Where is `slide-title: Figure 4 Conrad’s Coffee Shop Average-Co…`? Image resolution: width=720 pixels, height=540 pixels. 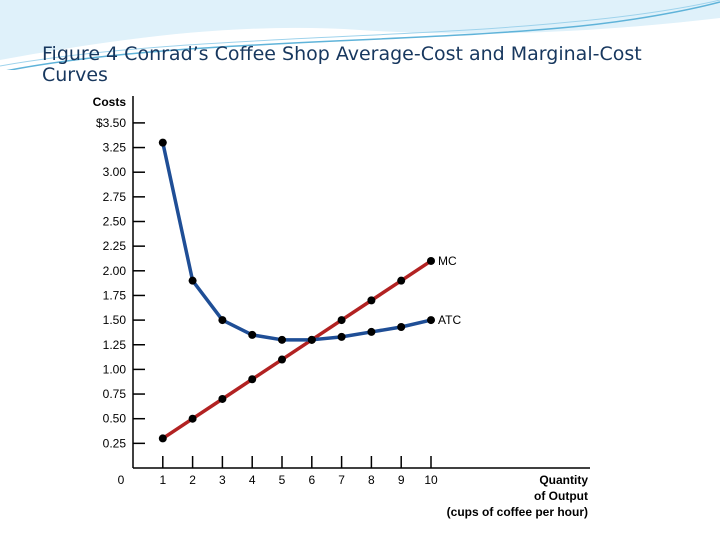
slide-title: Figure 4 Conrad’s Coffee Shop Average-Co… is located at coordinates (342, 64).